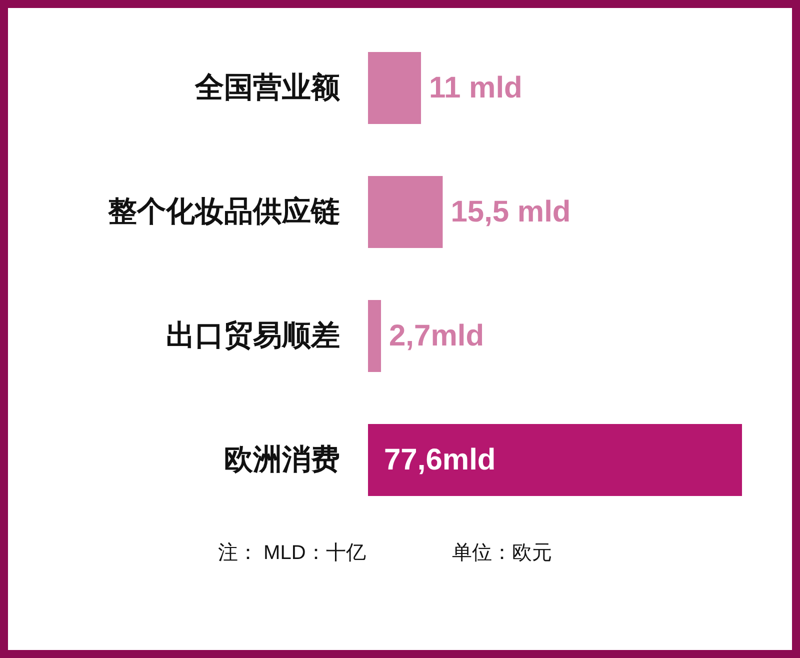  What do you see at coordinates (292, 553) in the screenshot?
I see `text: 注： MLD：十亿` at bounding box center [292, 553].